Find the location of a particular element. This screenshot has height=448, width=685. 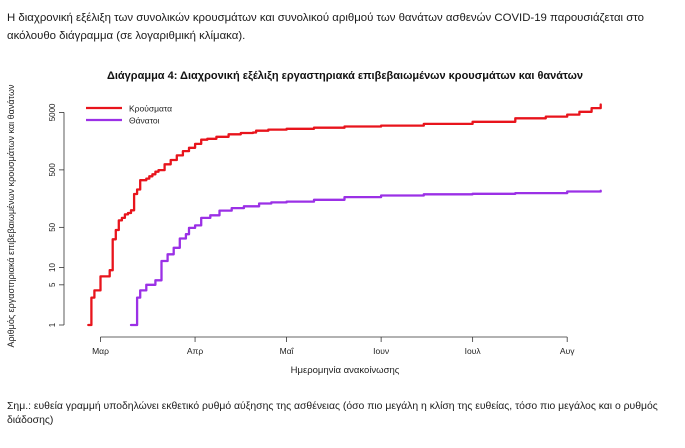

legend-label-0: Κρούσματα is located at coordinates (150, 109).